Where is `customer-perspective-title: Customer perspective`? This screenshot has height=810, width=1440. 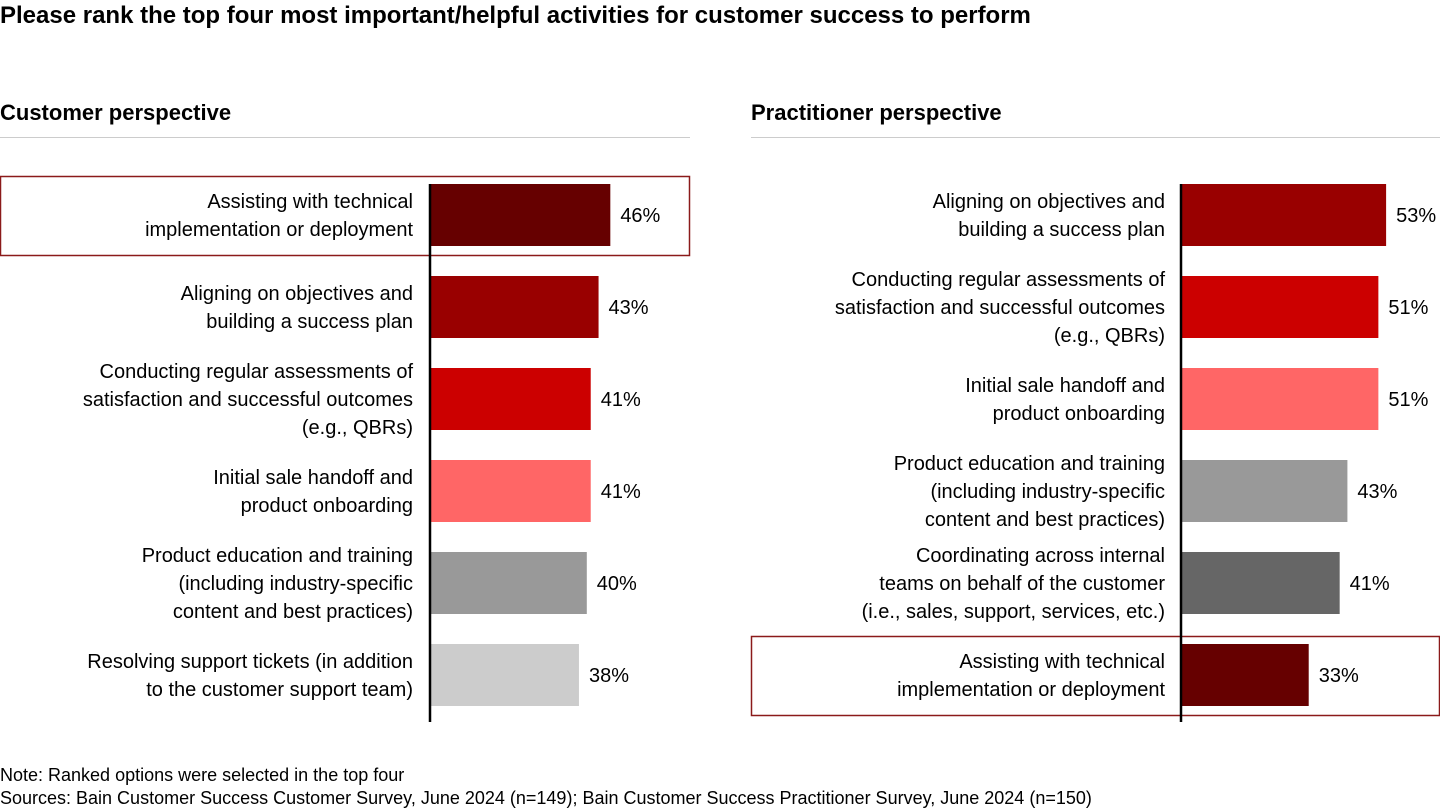
customer-perspective-title: Customer perspective is located at coordinates (116, 112).